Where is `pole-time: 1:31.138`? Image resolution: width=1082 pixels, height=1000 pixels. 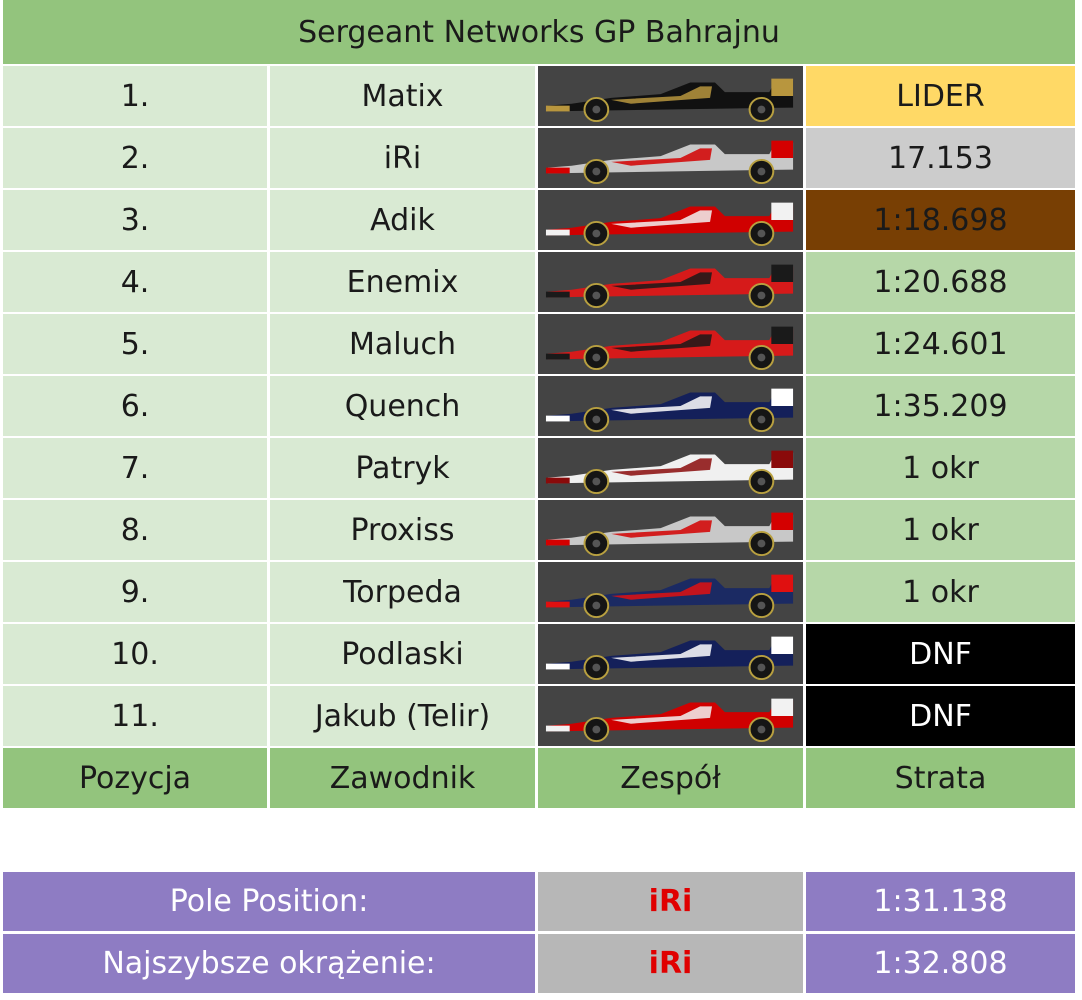 pole-time: 1:31.138 is located at coordinates (940, 903).